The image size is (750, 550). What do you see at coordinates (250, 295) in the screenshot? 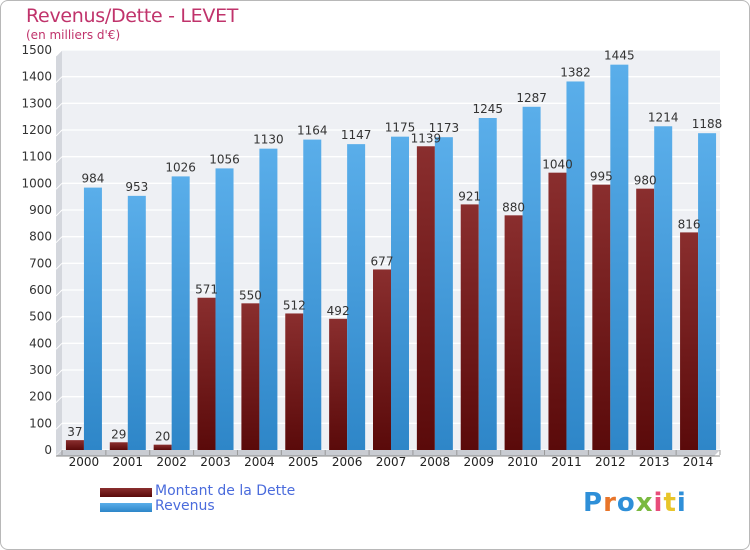
I see `data-label-dette-2004: 550` at bounding box center [250, 295].